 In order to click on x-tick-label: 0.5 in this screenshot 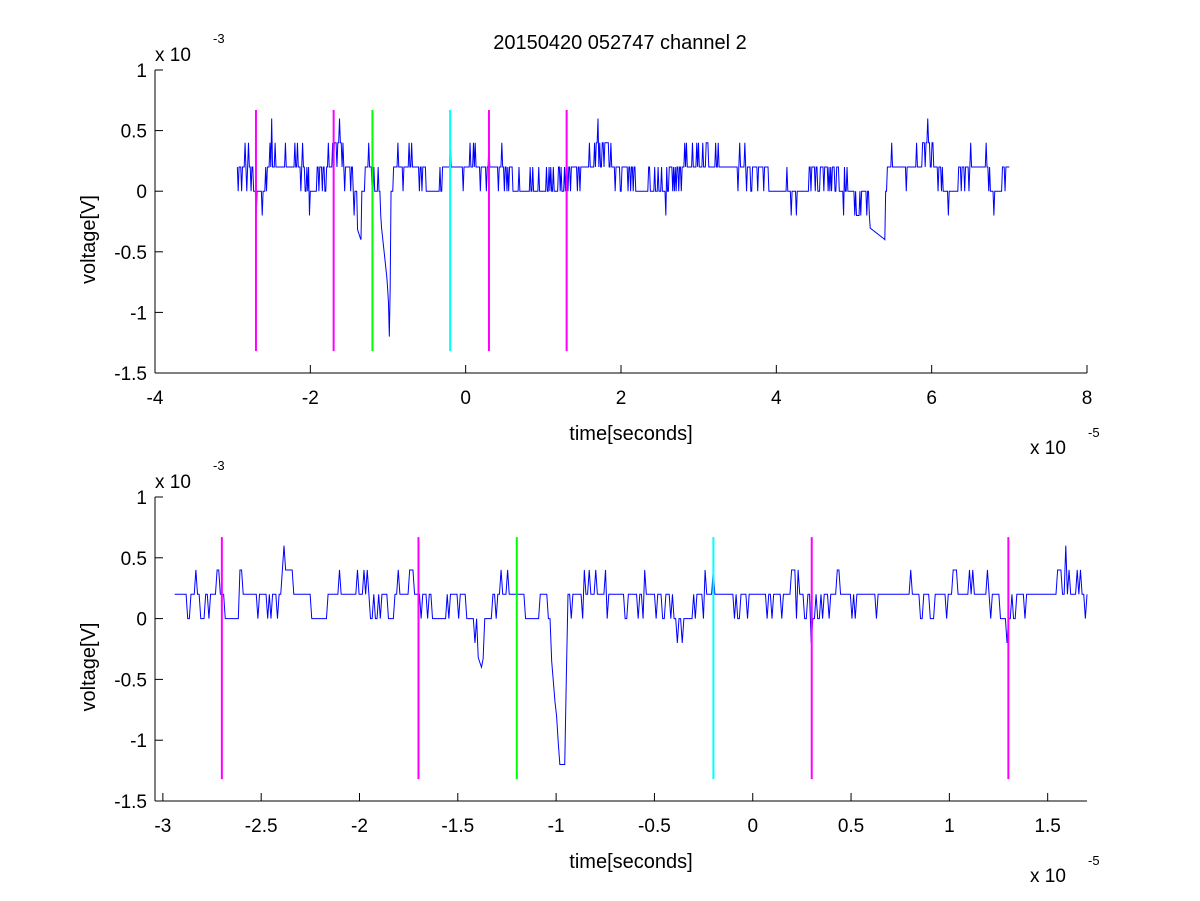, I will do `click(851, 826)`.